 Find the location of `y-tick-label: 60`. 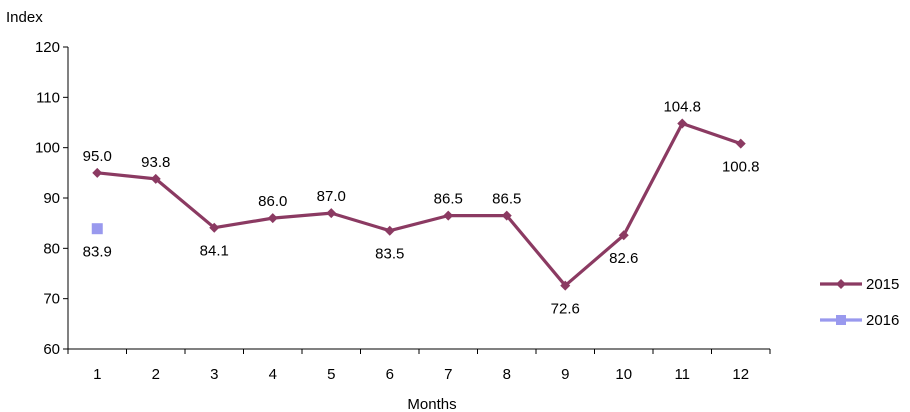

y-tick-label: 60 is located at coordinates (51, 349).